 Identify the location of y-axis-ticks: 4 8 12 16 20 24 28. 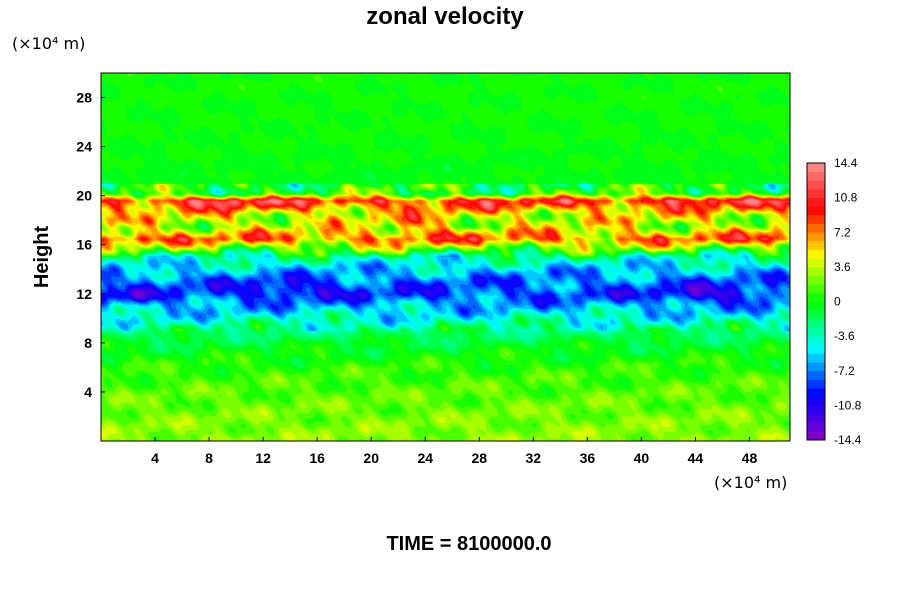
(90, 245).